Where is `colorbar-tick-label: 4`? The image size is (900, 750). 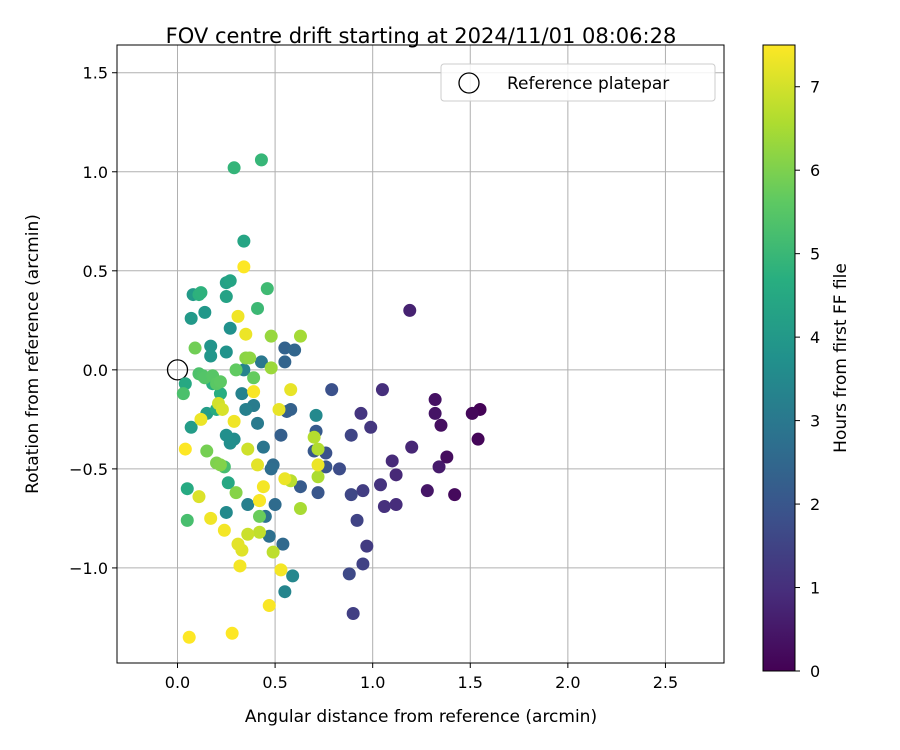
colorbar-tick-label: 4 is located at coordinates (815, 337).